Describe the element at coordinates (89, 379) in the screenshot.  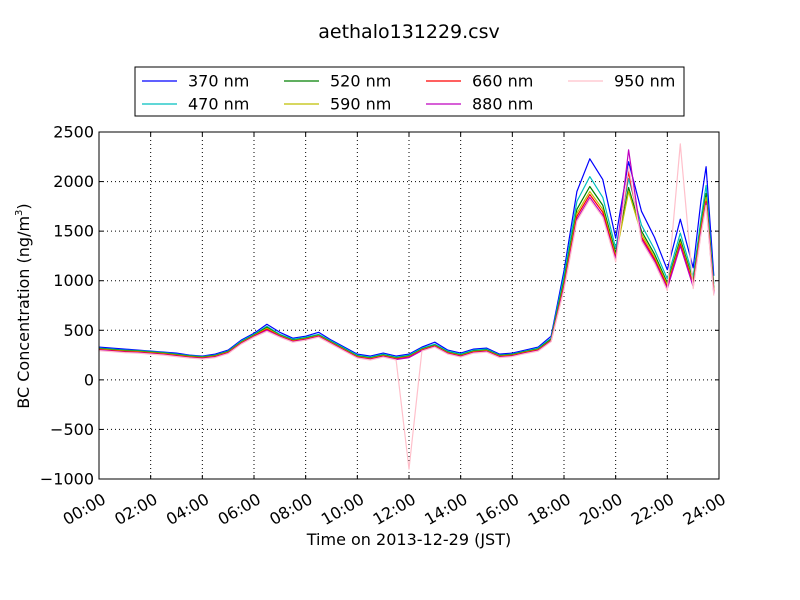
I see `y-tick-label: 0` at that location.